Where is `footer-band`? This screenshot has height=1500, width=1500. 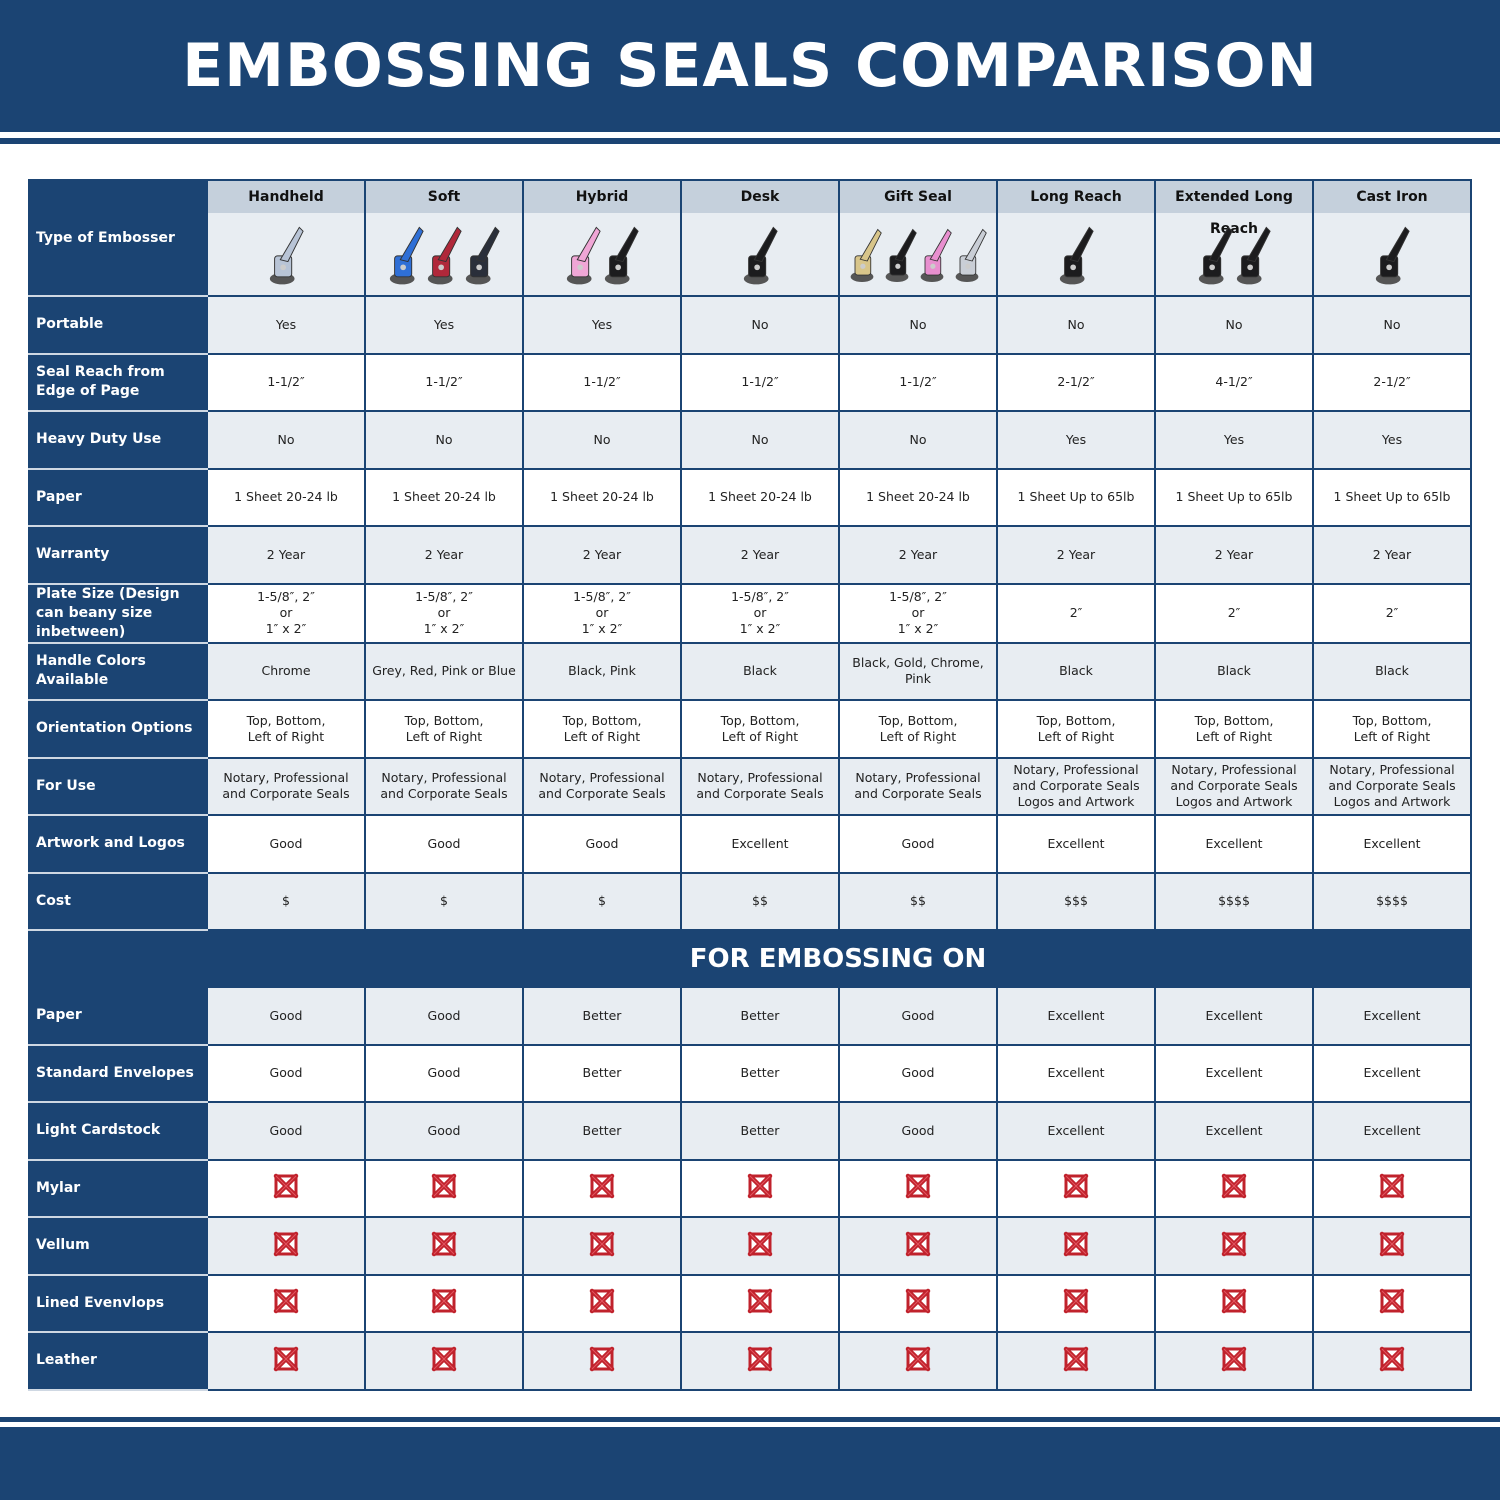
footer-band is located at coordinates (750, 1463).